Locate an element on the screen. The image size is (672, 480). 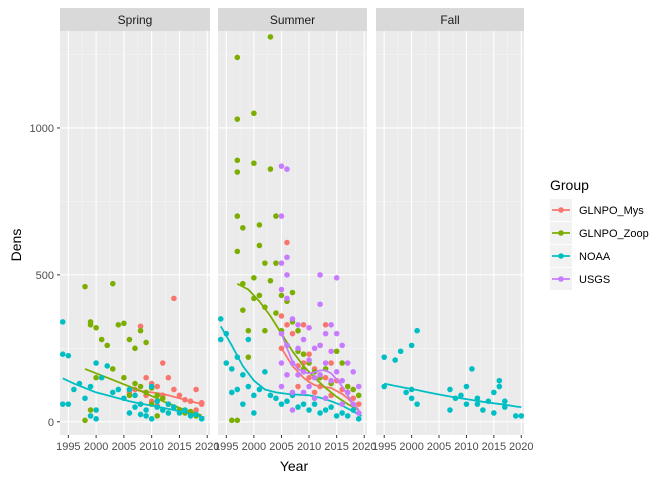
legend-entry-usgs: USGS is located at coordinates (580, 279).